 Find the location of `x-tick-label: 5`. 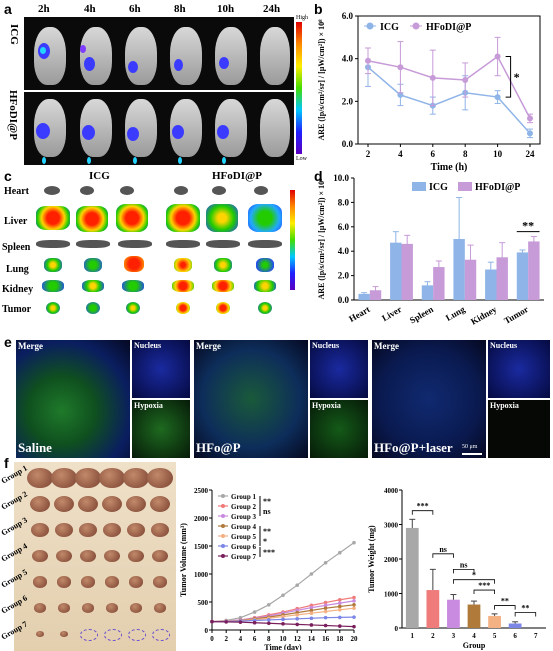

x-tick-label: 5 is located at coordinates (495, 636).